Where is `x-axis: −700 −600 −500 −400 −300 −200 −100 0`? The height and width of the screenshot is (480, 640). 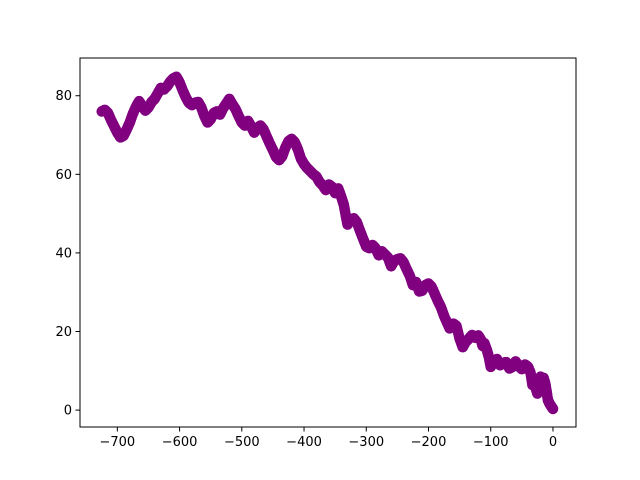 x-axis: −700 −600 −500 −400 −300 −200 −100 0 is located at coordinates (328, 438).